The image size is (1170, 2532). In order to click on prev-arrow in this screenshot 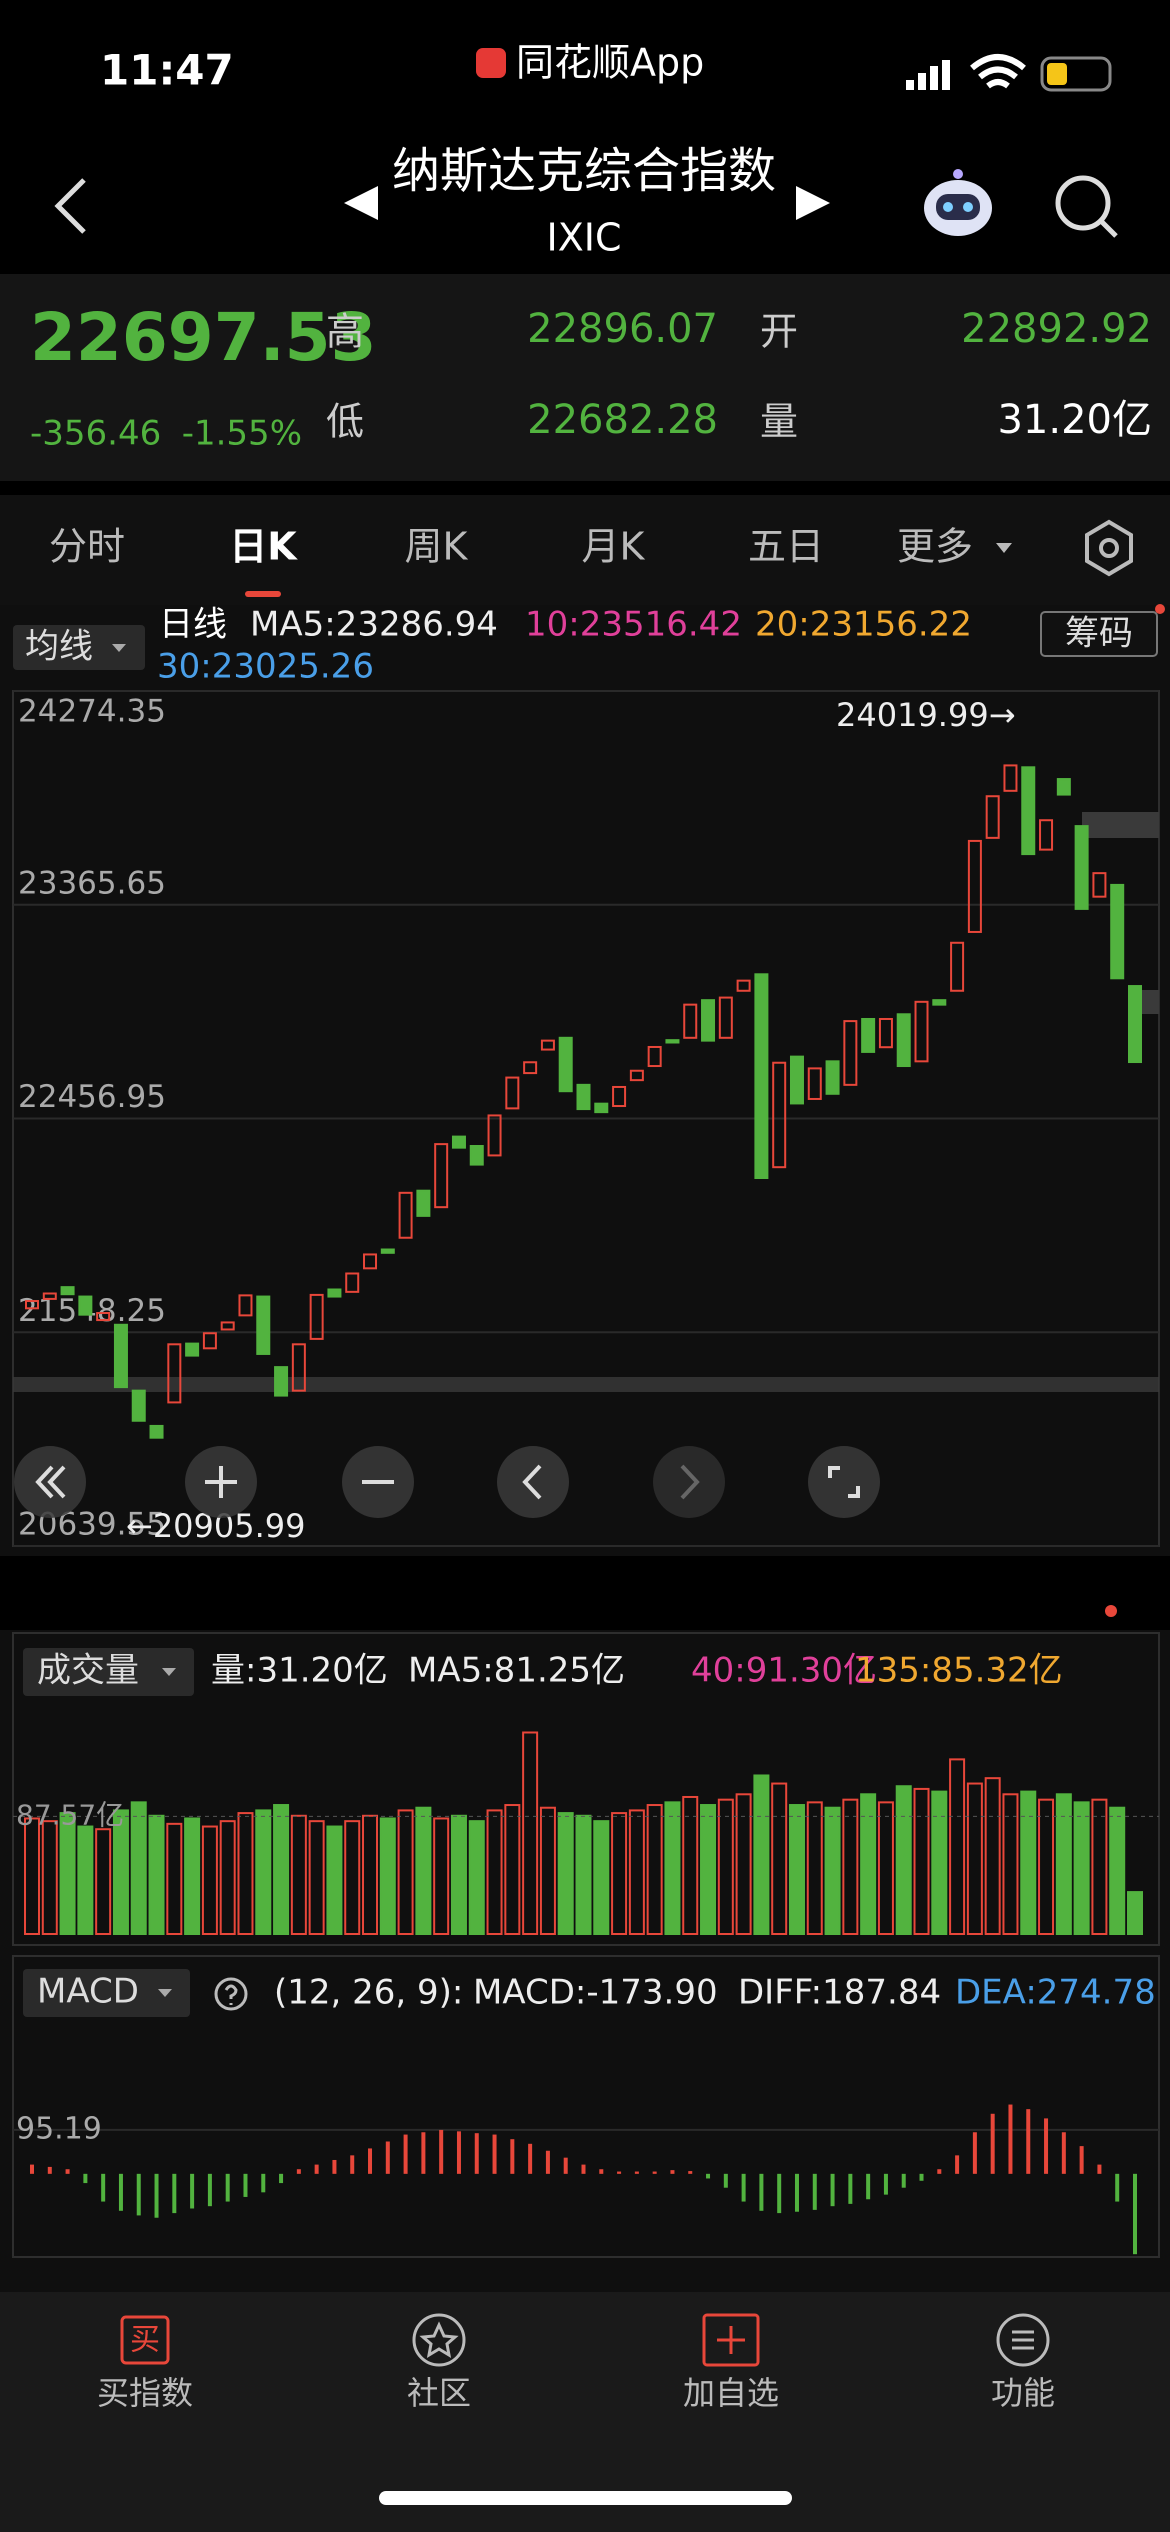, I will do `click(361, 203)`.